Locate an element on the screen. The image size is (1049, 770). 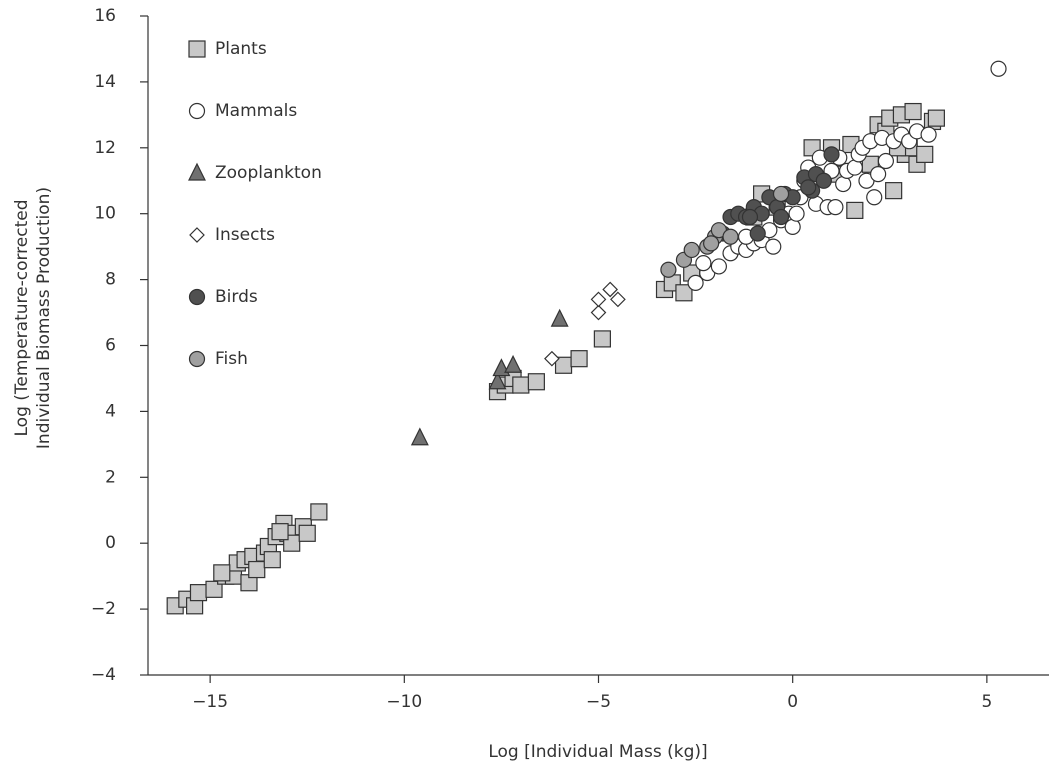
y-tick-label: −4 is located at coordinates (103, 675).